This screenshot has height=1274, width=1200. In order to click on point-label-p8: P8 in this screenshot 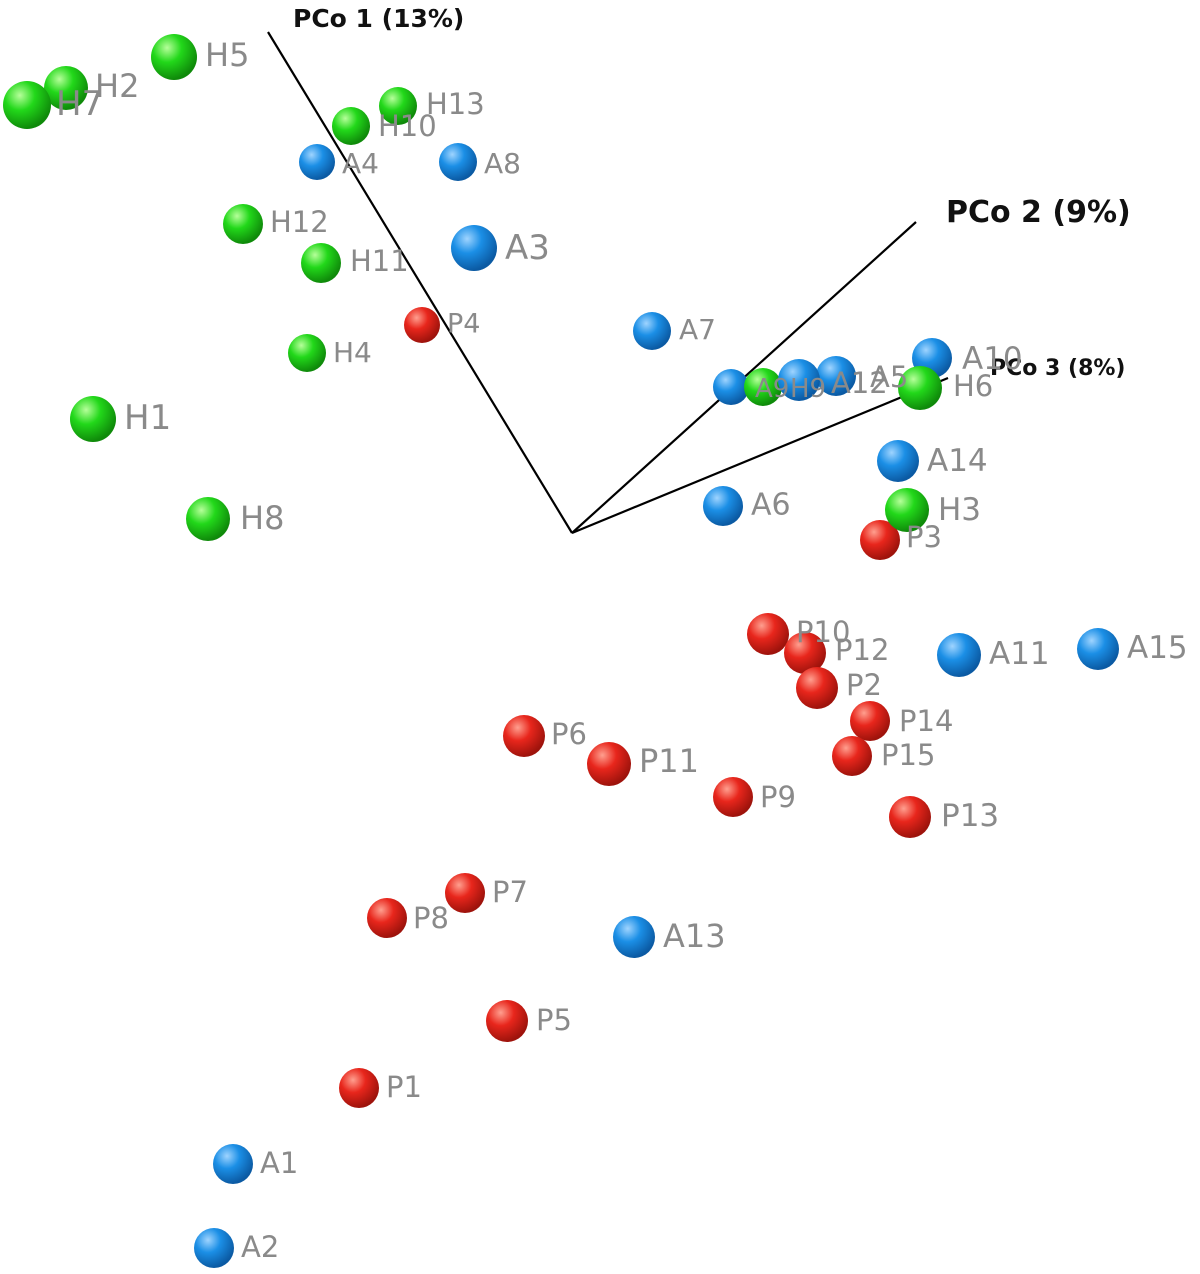, I will do `click(431, 918)`.